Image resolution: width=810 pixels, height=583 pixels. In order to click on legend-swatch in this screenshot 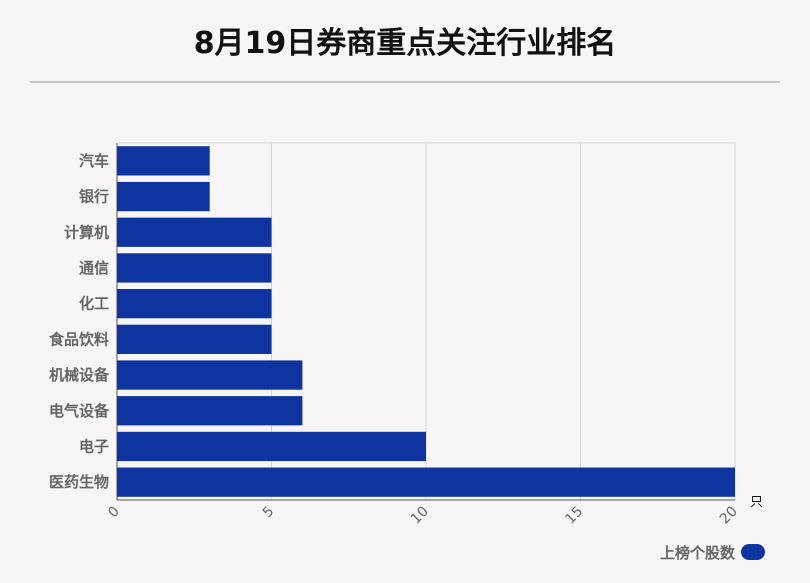, I will do `click(753, 552)`.